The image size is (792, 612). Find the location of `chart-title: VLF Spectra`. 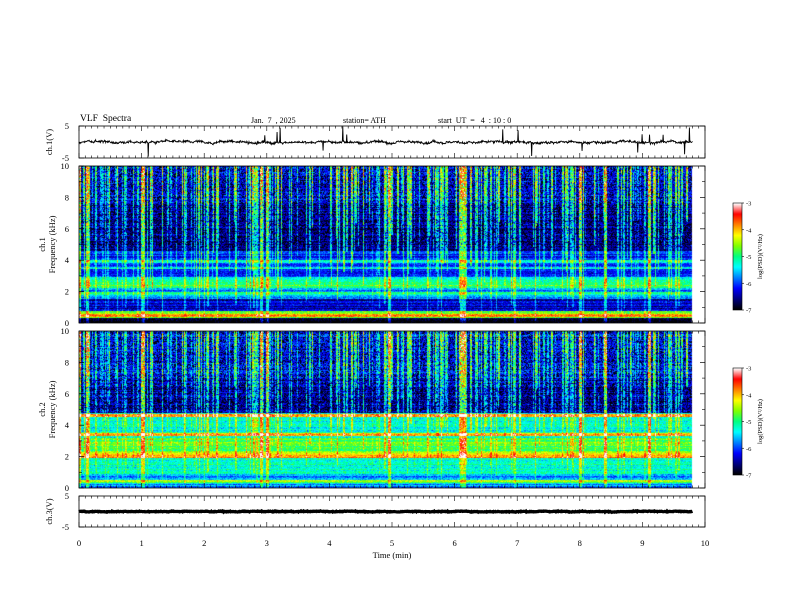

chart-title: VLF Spectra is located at coordinates (106, 119).